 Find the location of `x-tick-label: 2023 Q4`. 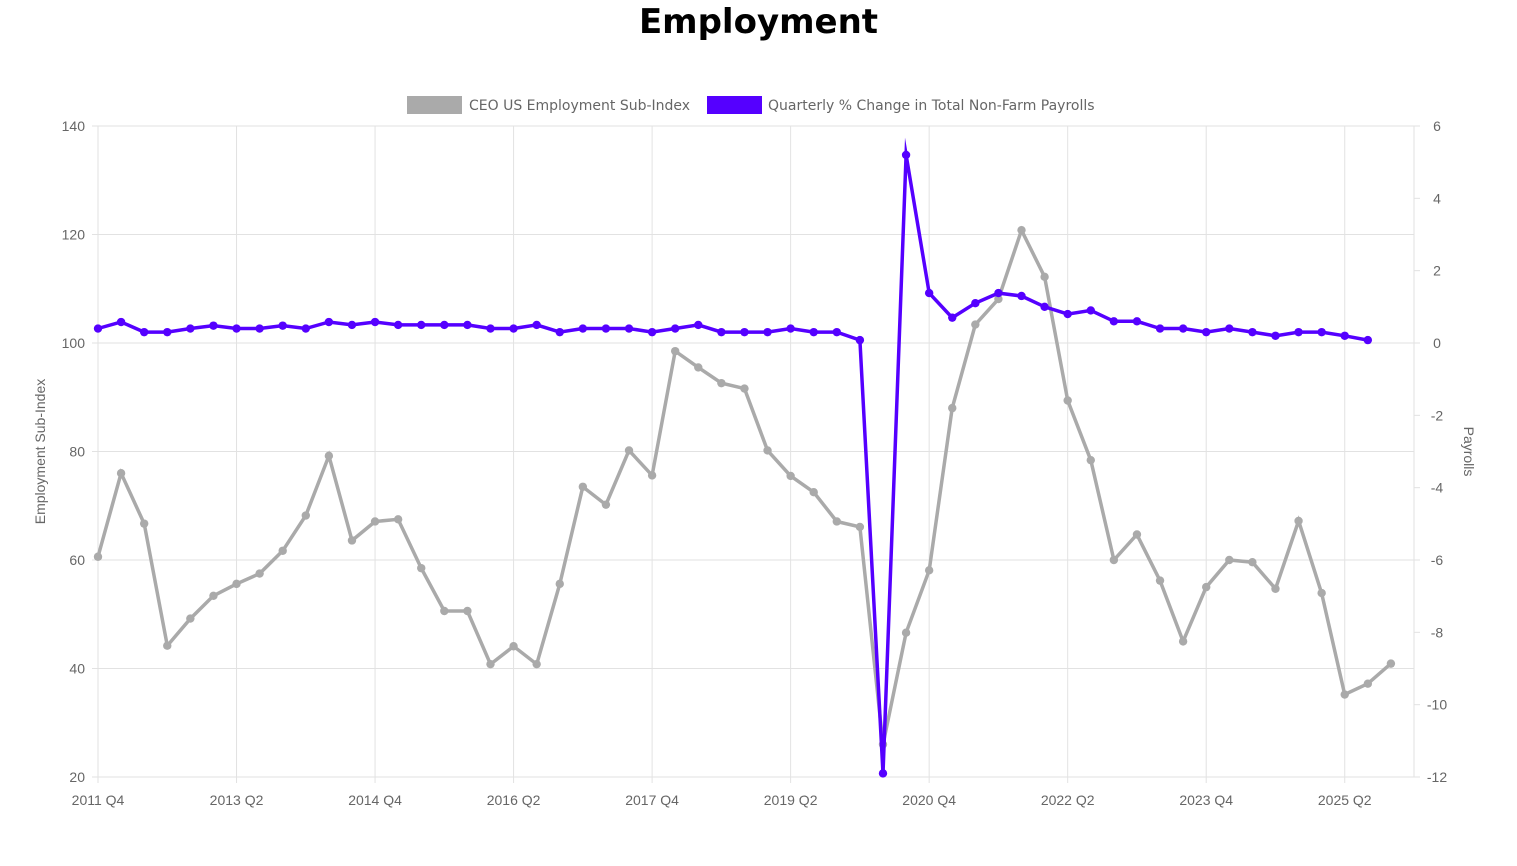

x-tick-label: 2023 Q4 is located at coordinates (1206, 800).